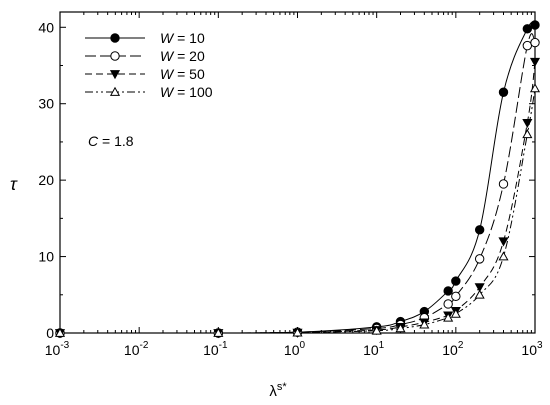 Image resolution: width=550 pixels, height=405 pixels. Describe the element at coordinates (46, 180) in the screenshot. I see `y-tick-label: 20` at that location.